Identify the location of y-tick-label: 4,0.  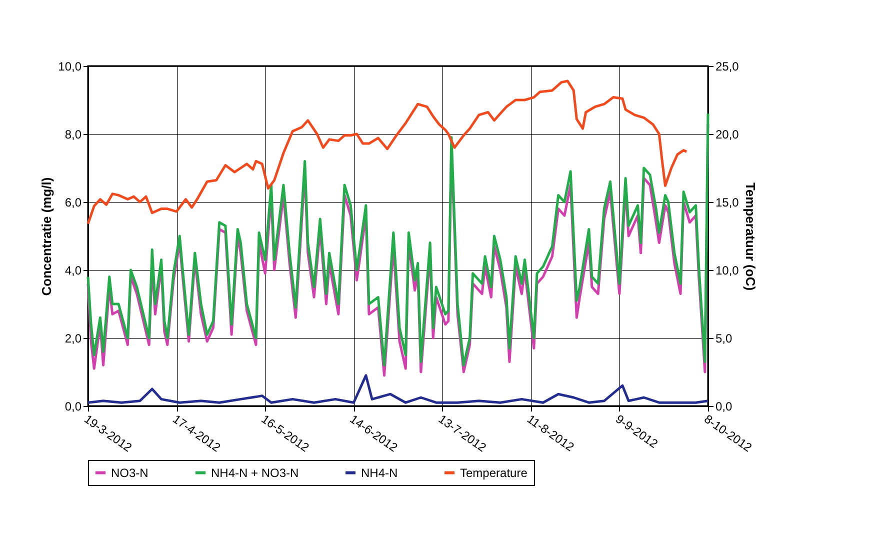
(73, 271).